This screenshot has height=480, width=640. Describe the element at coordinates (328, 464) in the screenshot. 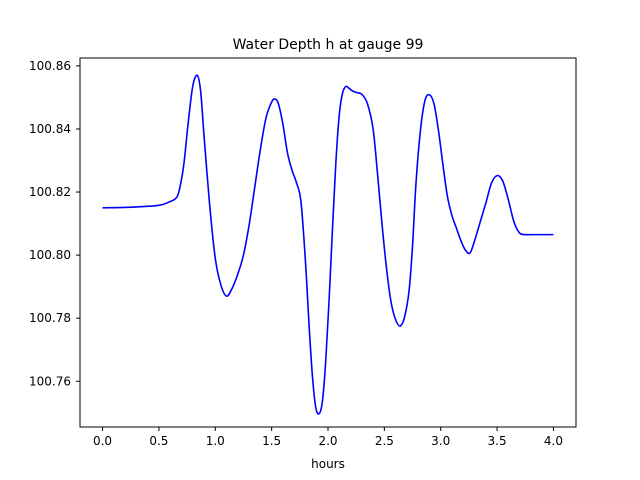

I see `x-axis-label: hours` at that location.